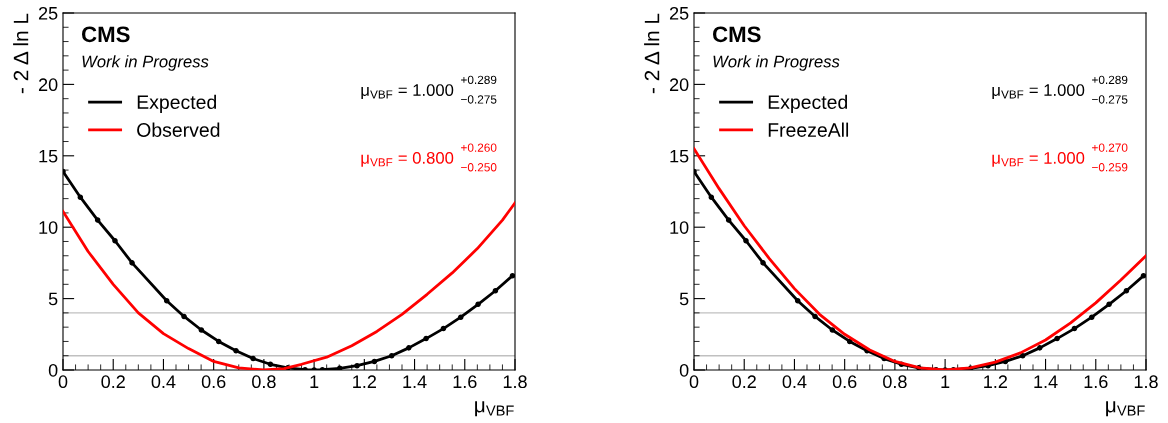 Image resolution: width=1168 pixels, height=423 pixels. Describe the element at coordinates (479, 167) in the screenshot. I see `annotation: −0.250` at that location.